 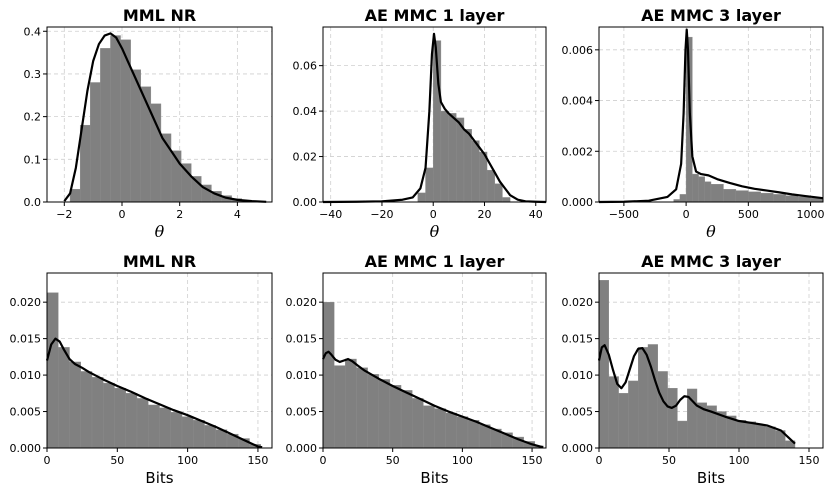 I want to click on y-tick-label: 0.0, so click(x=33, y=202).